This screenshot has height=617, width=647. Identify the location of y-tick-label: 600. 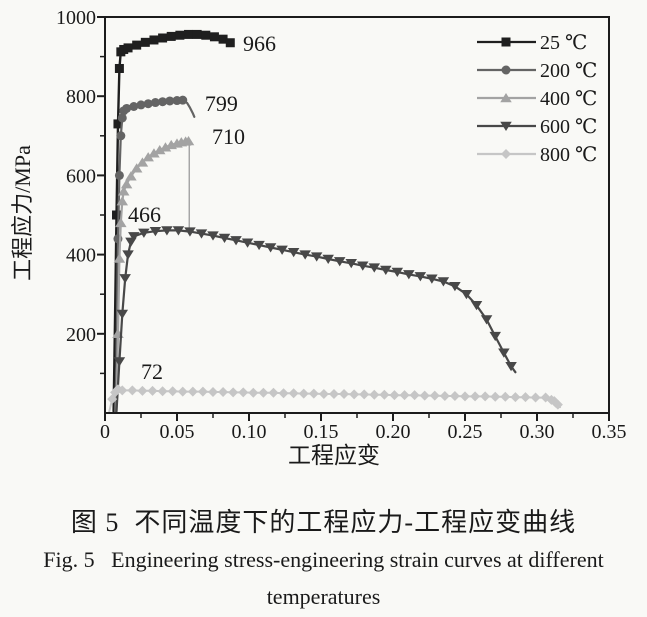
(81, 176).